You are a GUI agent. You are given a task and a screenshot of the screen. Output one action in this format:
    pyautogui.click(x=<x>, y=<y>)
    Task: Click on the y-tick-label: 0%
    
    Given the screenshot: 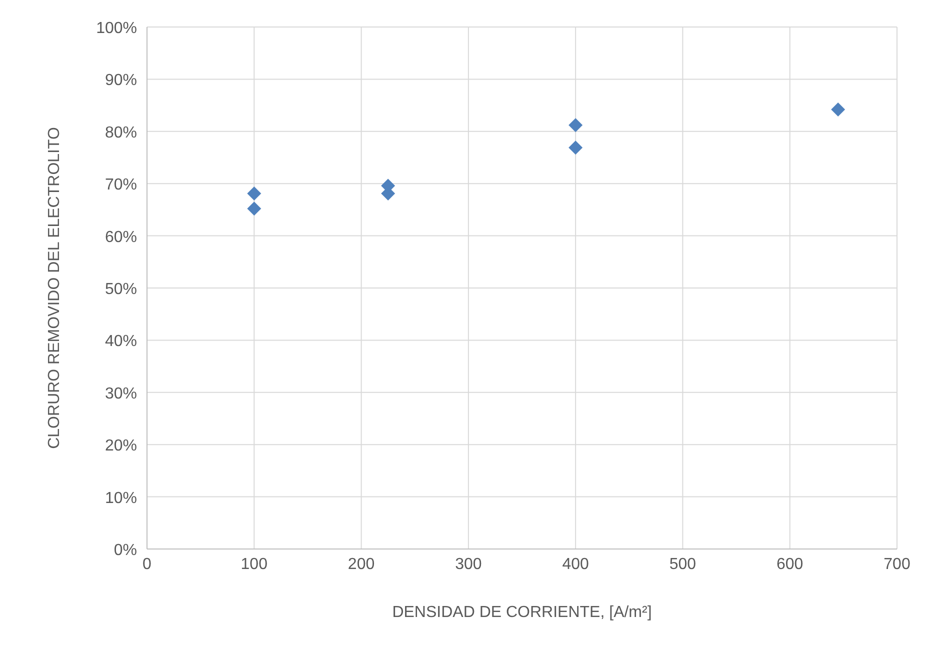 What is the action you would take?
    pyautogui.click(x=125, y=550)
    